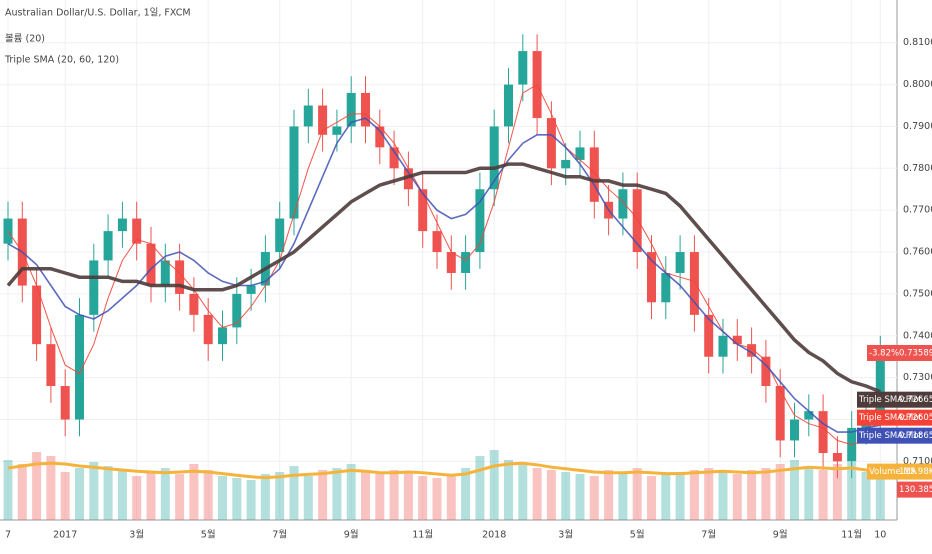 This screenshot has height=554, width=932. What do you see at coordinates (880, 535) in the screenshot?
I see `x-tick-label: 10` at bounding box center [880, 535].